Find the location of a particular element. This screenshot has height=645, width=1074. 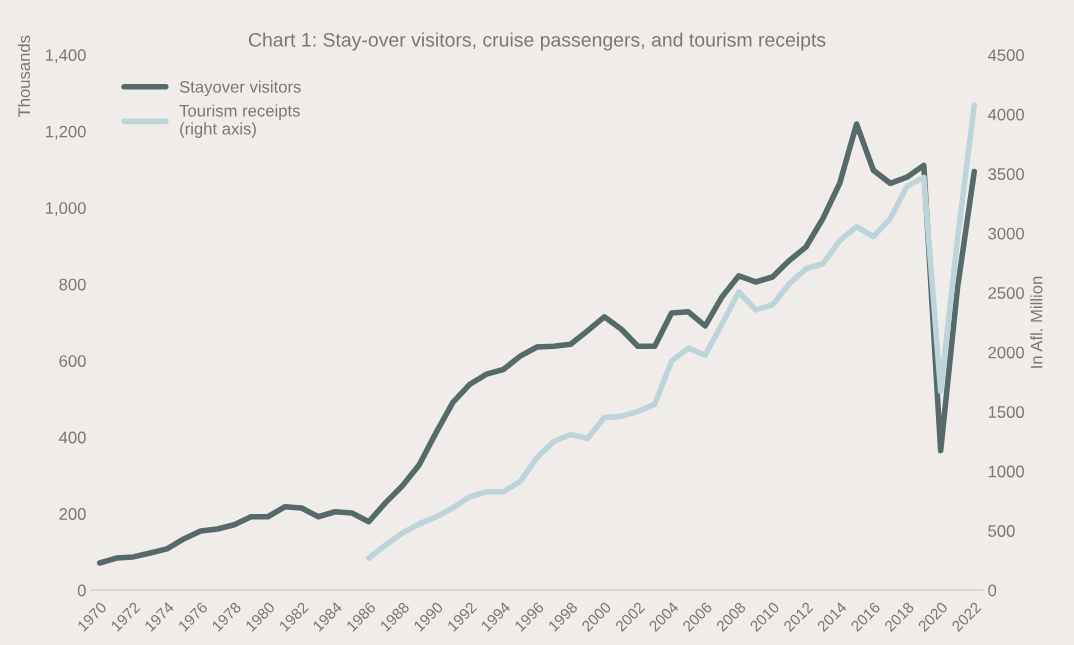

y2-tick-label: 500 is located at coordinates (1001, 531).